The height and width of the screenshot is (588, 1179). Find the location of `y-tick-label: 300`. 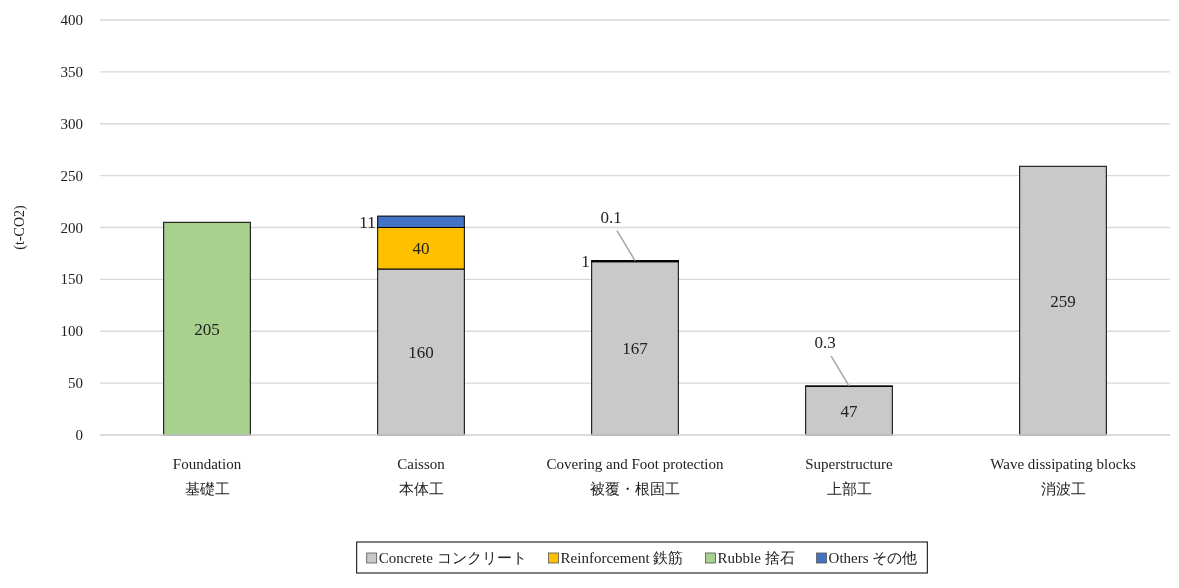

y-tick-label: 300 is located at coordinates (71, 123).